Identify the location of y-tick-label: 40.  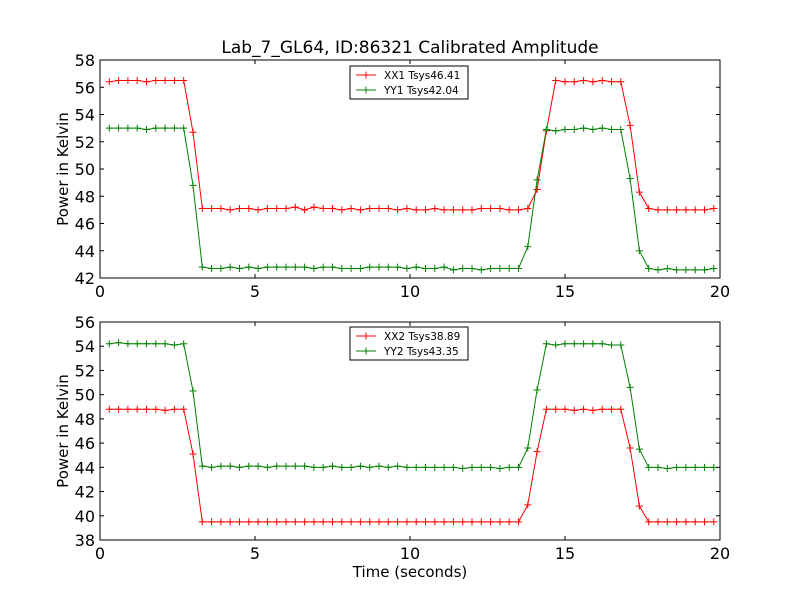
(85, 516).